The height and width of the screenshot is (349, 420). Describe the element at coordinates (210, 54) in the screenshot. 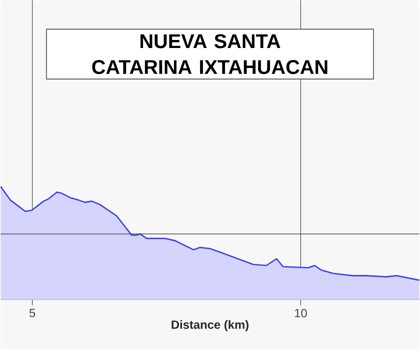

I see `chart-title: NUEVA SANTA CATARINA IXTAHUACAN` at that location.